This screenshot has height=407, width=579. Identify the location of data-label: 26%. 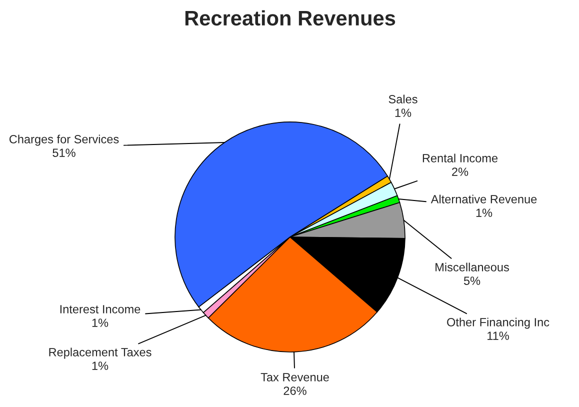
(295, 390).